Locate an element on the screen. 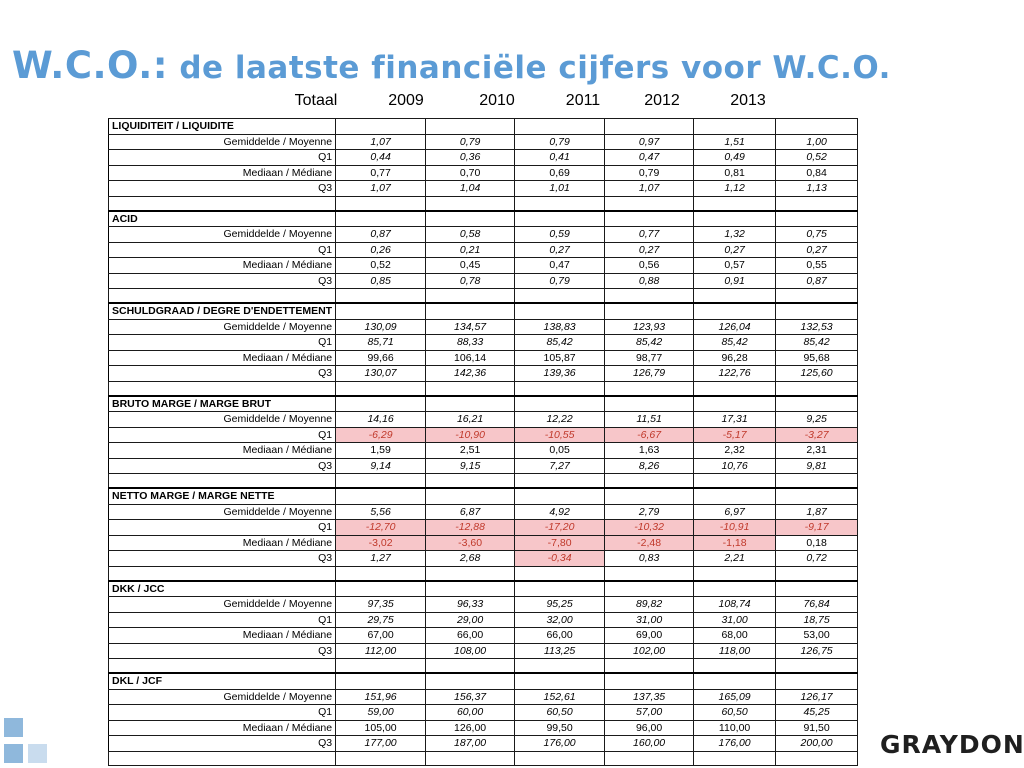  column-header-2013: 2013 is located at coordinates (748, 100).